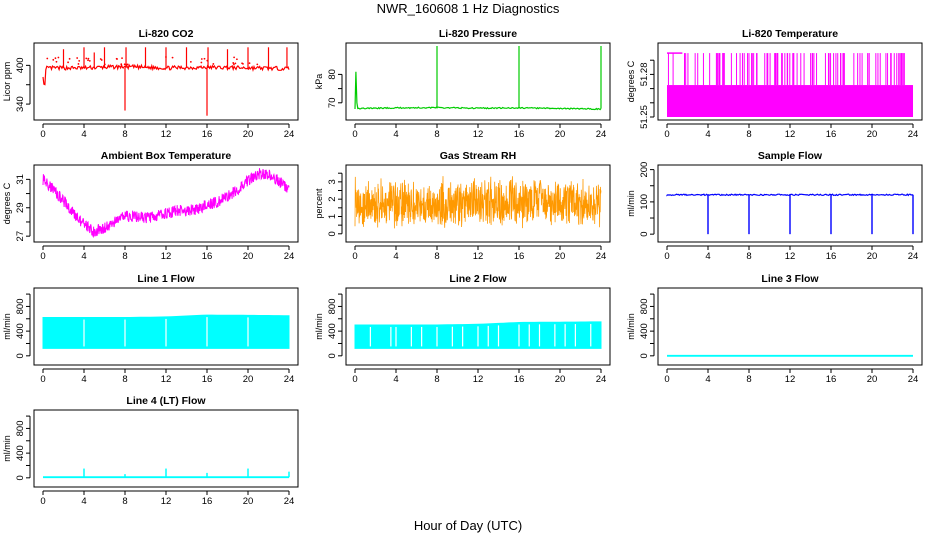  What do you see at coordinates (774, 329) in the screenshot?
I see `panel-line3: Line 3 Flow ml/min 0 4 8 12 16 20 24 0 400 800` at bounding box center [774, 329].